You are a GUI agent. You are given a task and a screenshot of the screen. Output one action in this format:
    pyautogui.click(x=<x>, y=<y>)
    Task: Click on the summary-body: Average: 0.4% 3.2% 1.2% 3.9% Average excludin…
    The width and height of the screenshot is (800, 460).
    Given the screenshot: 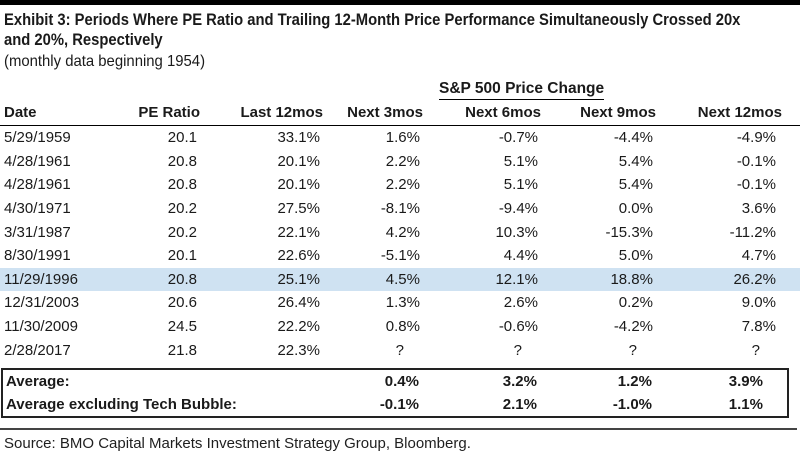 What is the action you would take?
    pyautogui.click(x=395, y=393)
    